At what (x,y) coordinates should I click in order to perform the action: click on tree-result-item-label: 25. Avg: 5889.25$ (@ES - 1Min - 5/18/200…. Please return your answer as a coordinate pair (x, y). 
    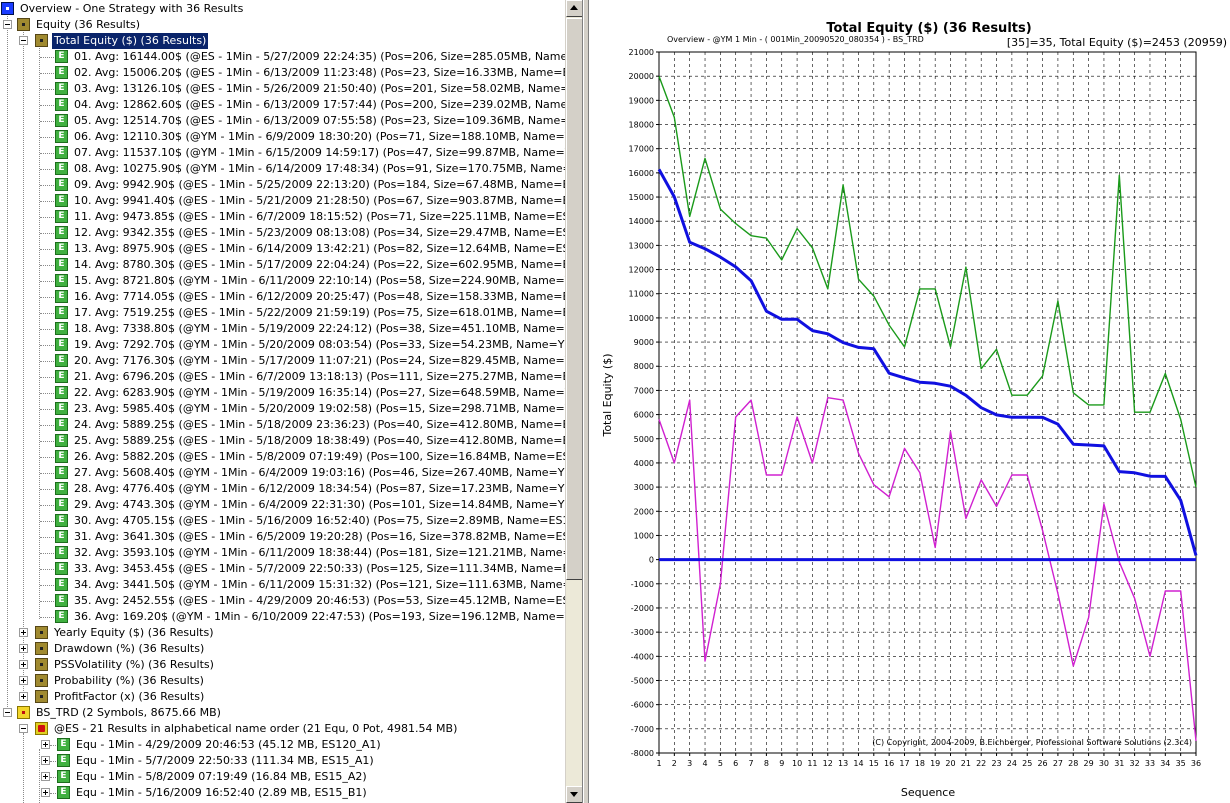
    Looking at the image, I should click on (319, 440).